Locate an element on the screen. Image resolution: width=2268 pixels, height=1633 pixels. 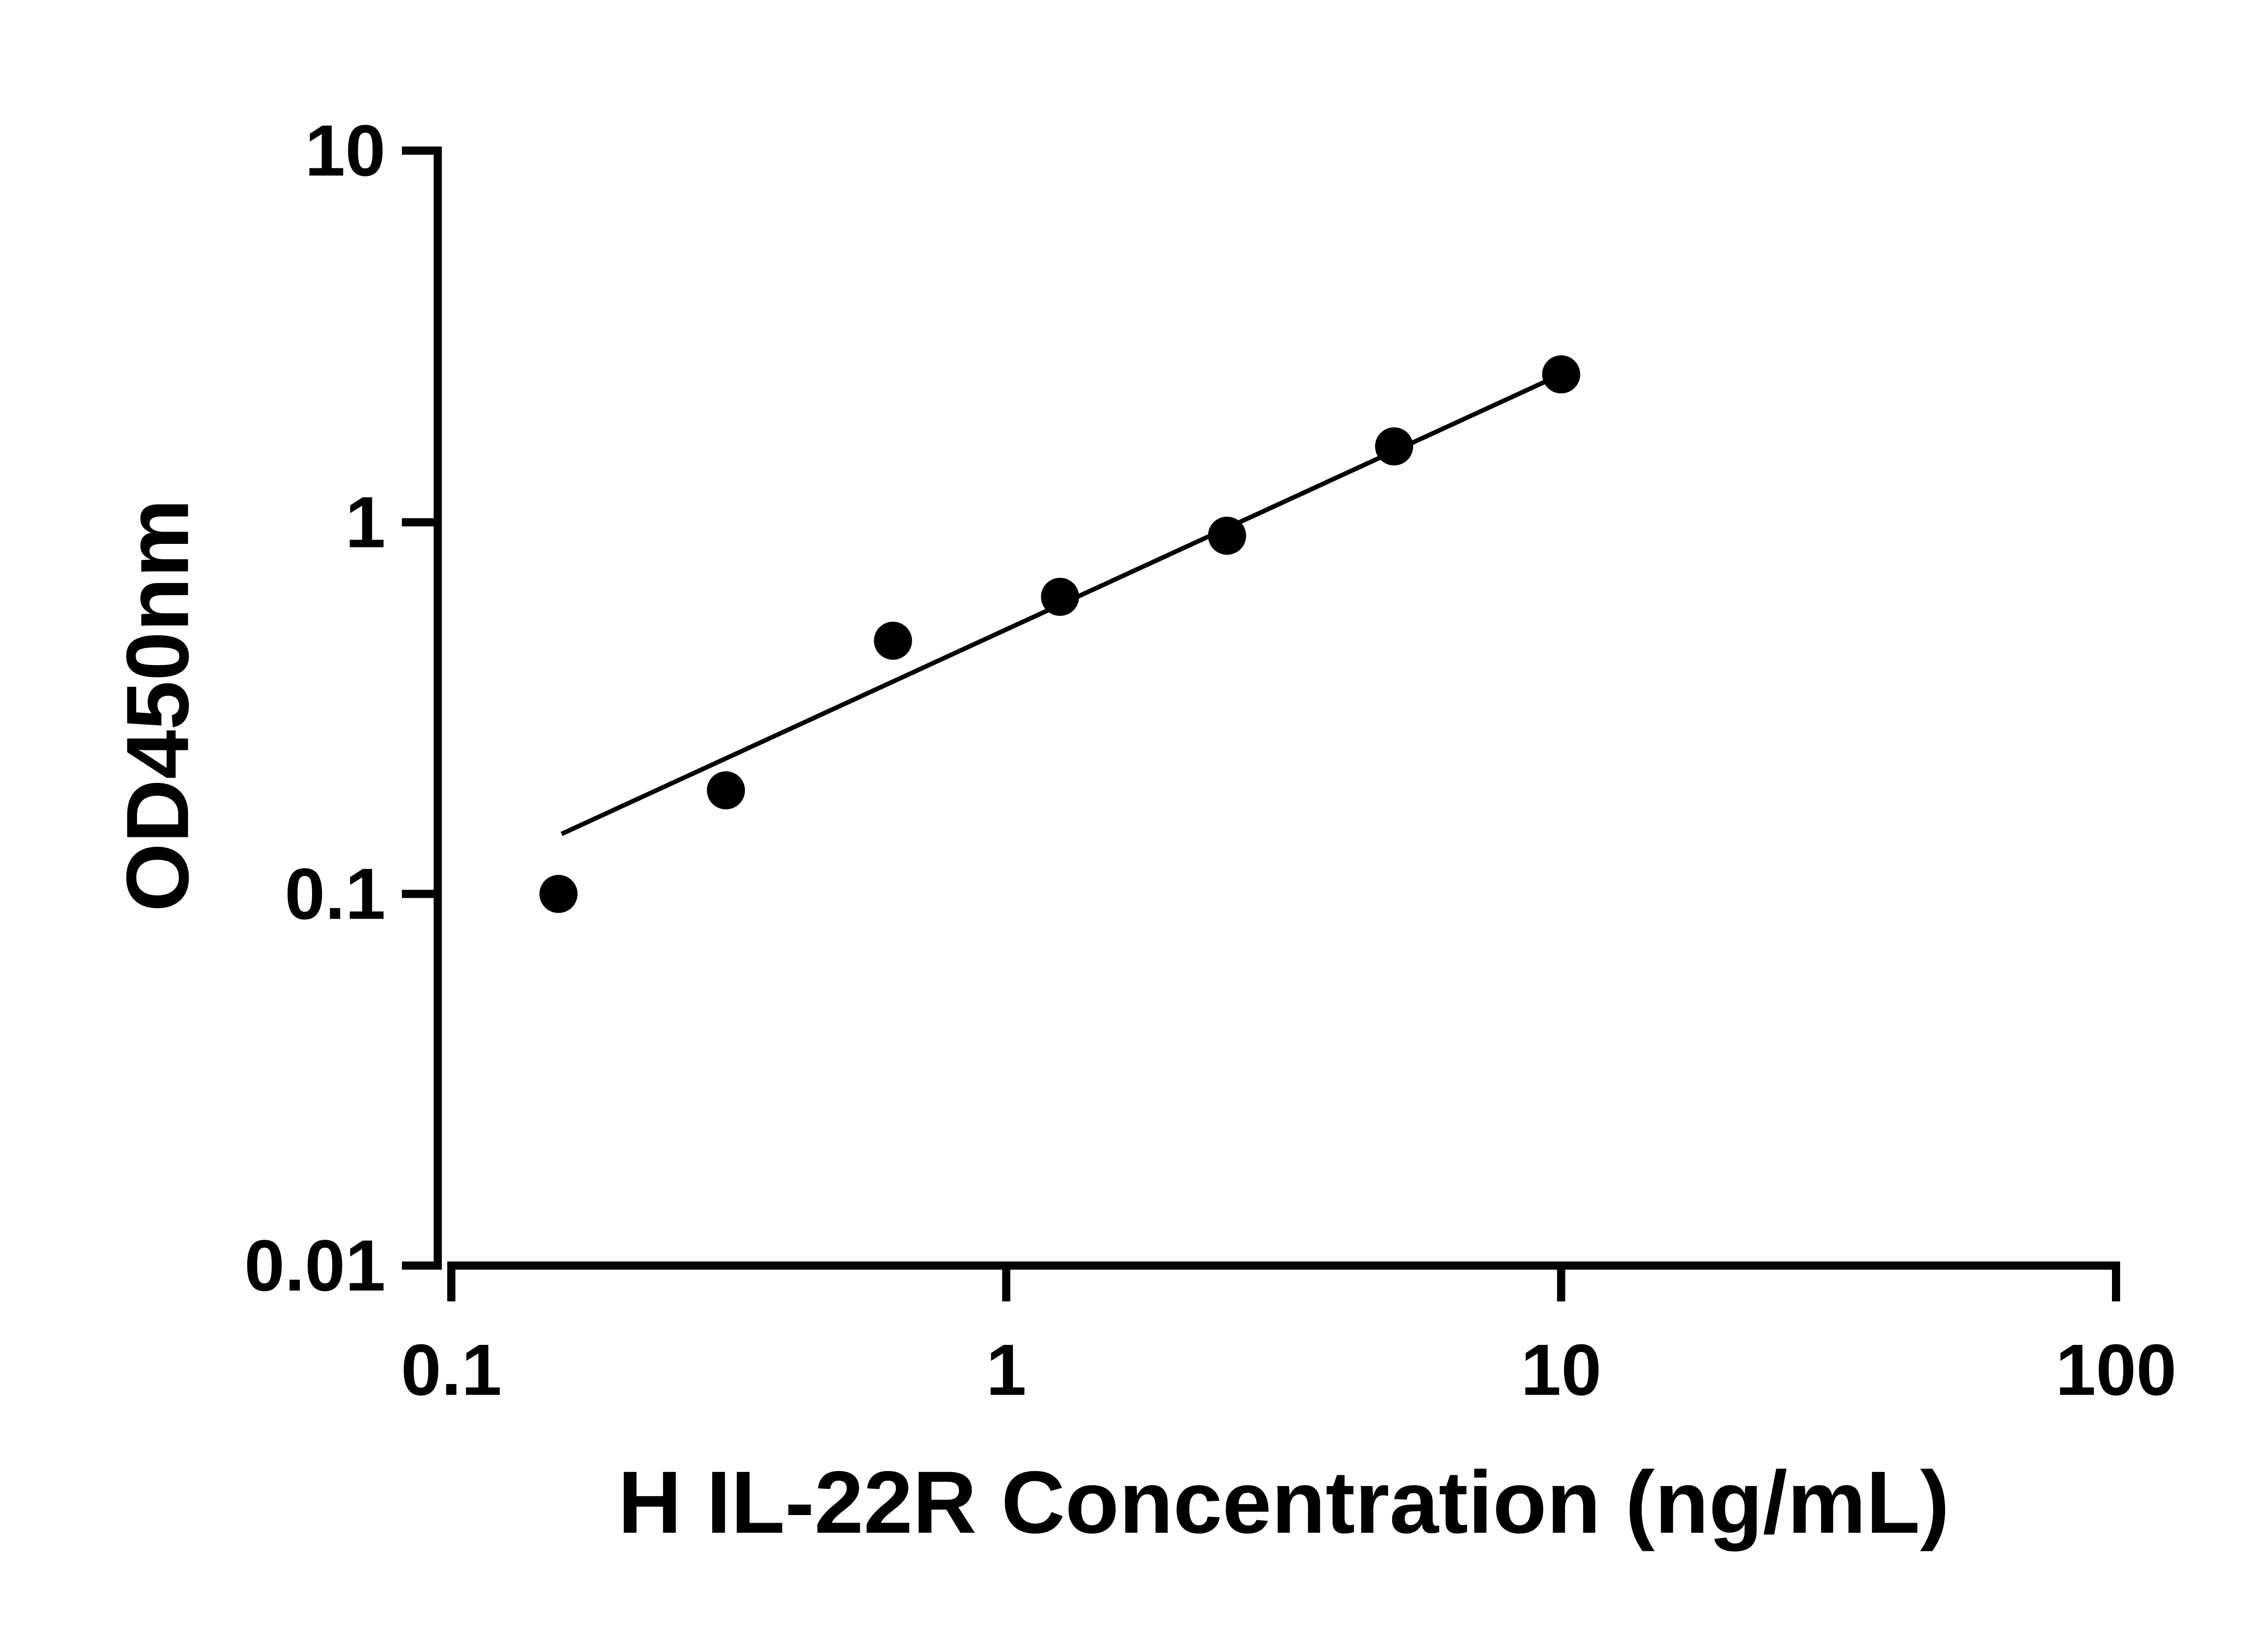
y-tick-label: 10 is located at coordinates (346, 150).